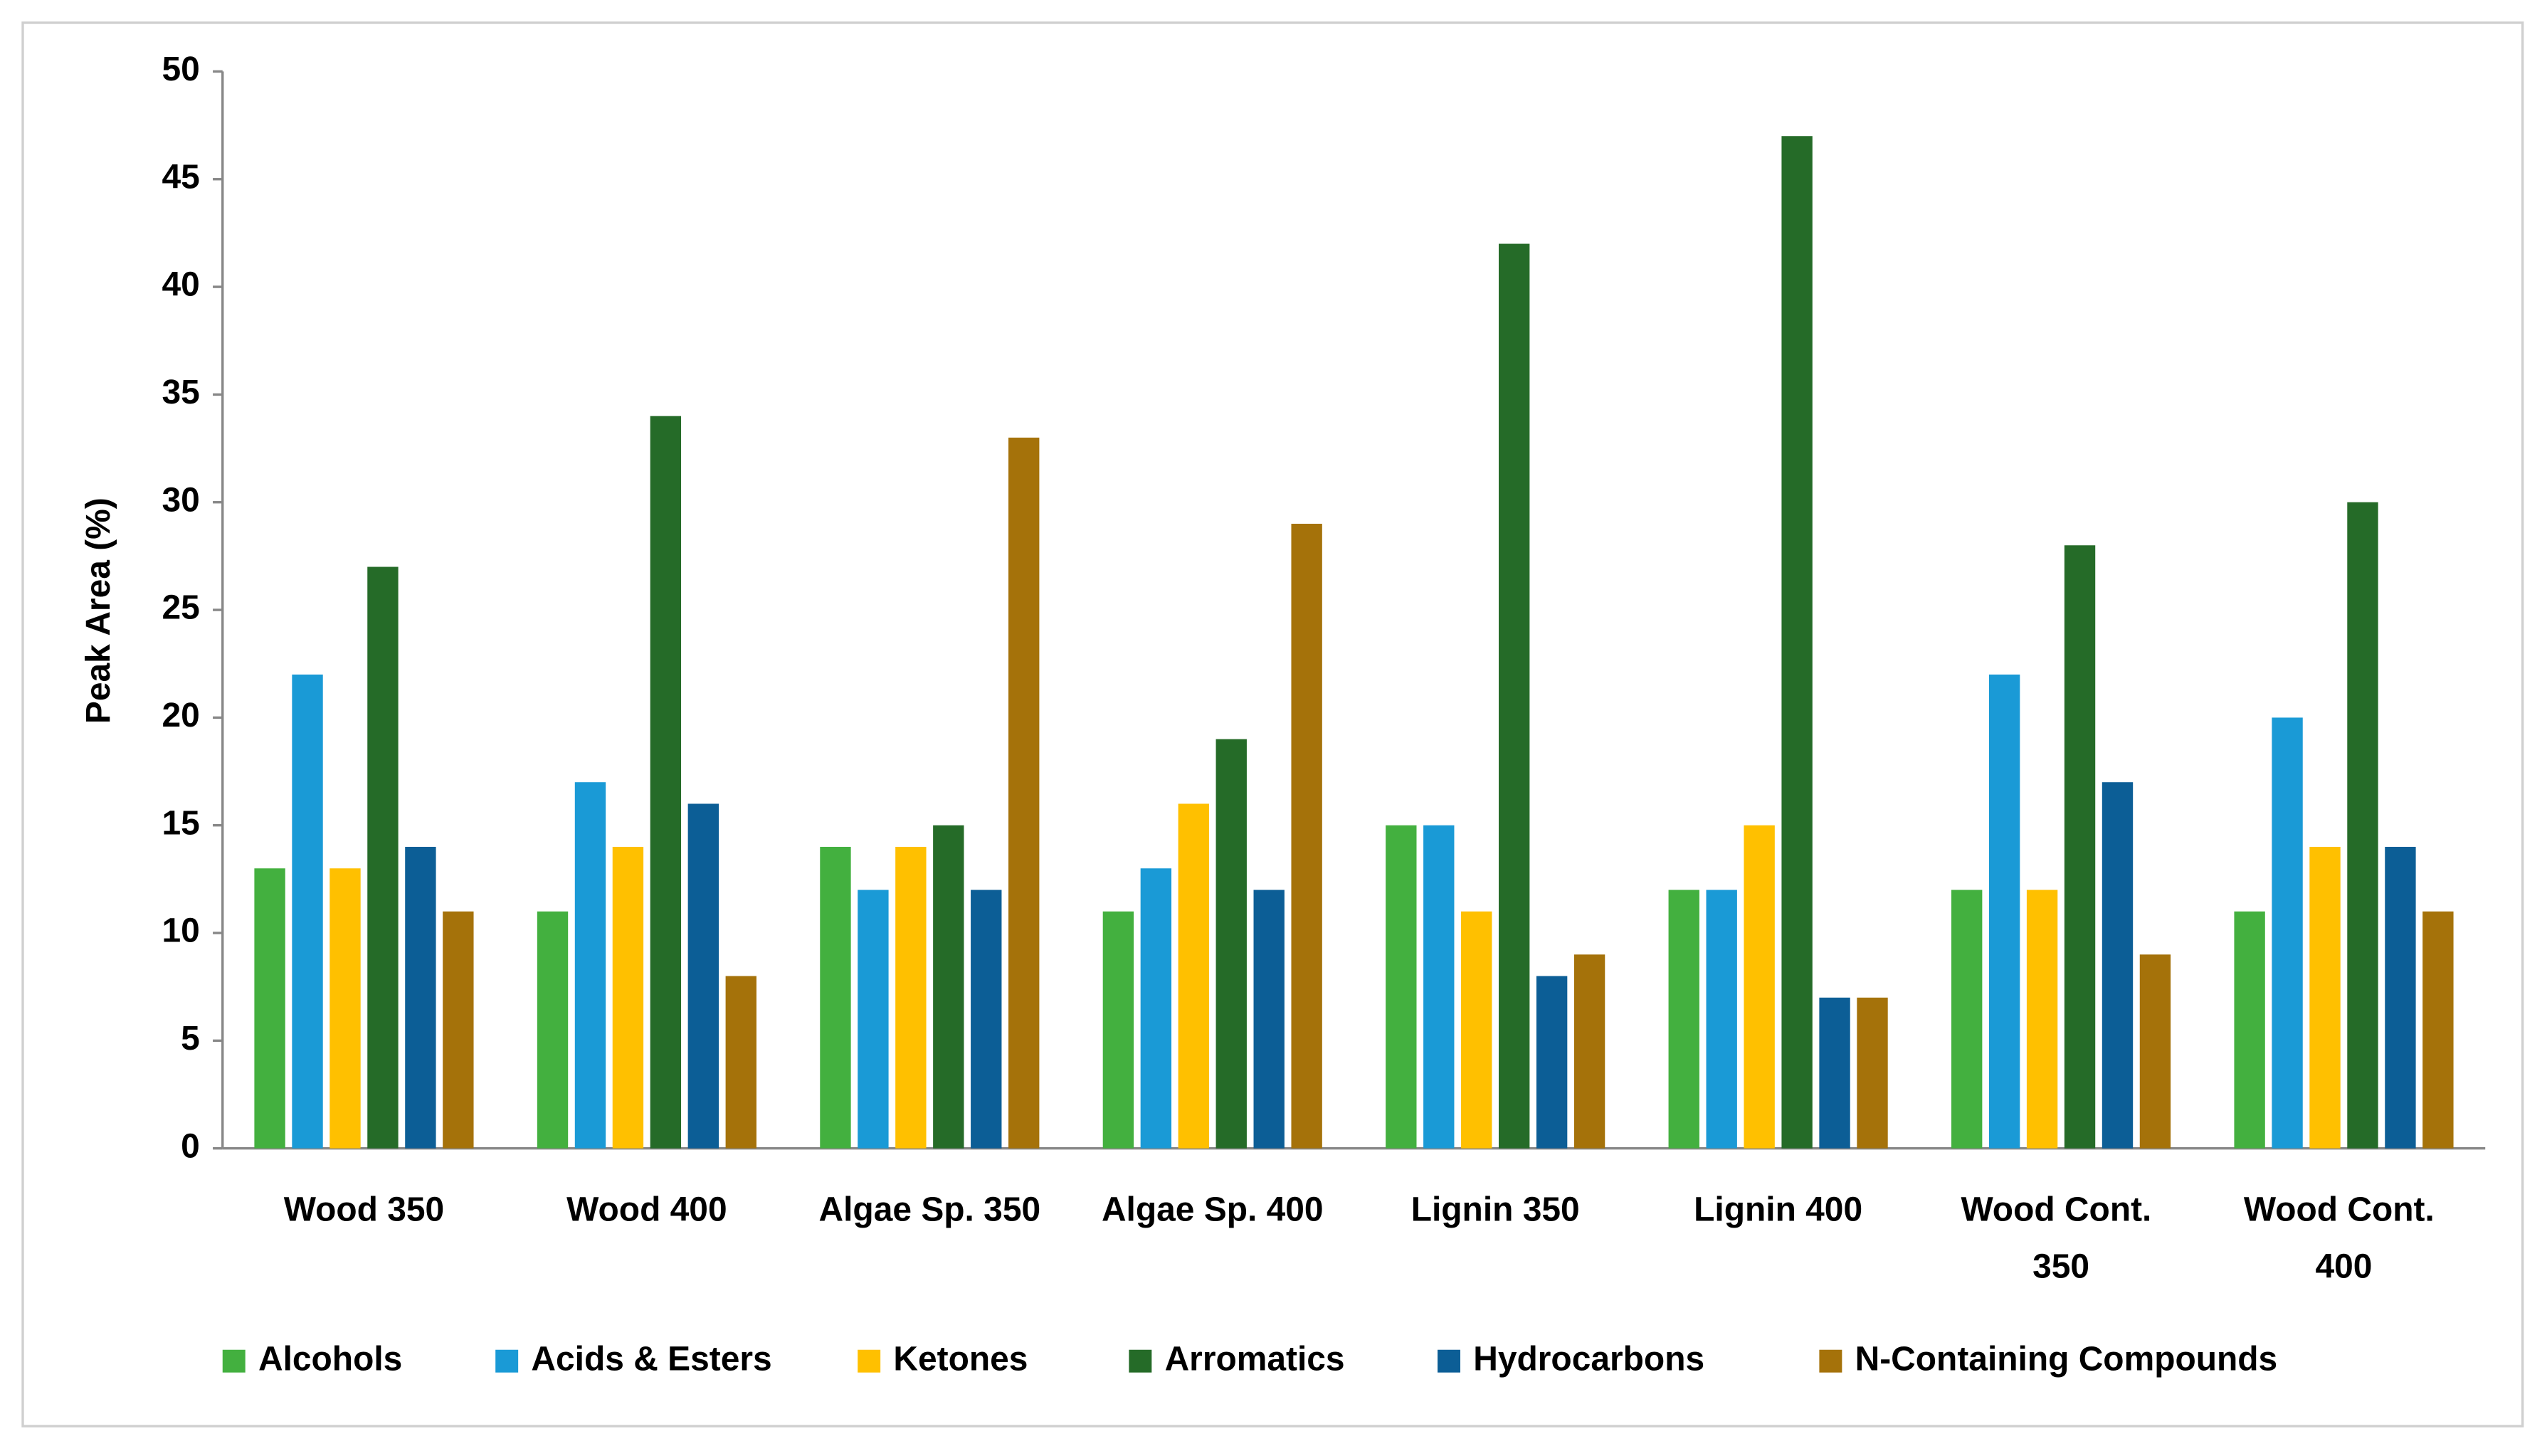  Describe the element at coordinates (190, 1146) in the screenshot. I see `y-tick-label: 0` at that location.